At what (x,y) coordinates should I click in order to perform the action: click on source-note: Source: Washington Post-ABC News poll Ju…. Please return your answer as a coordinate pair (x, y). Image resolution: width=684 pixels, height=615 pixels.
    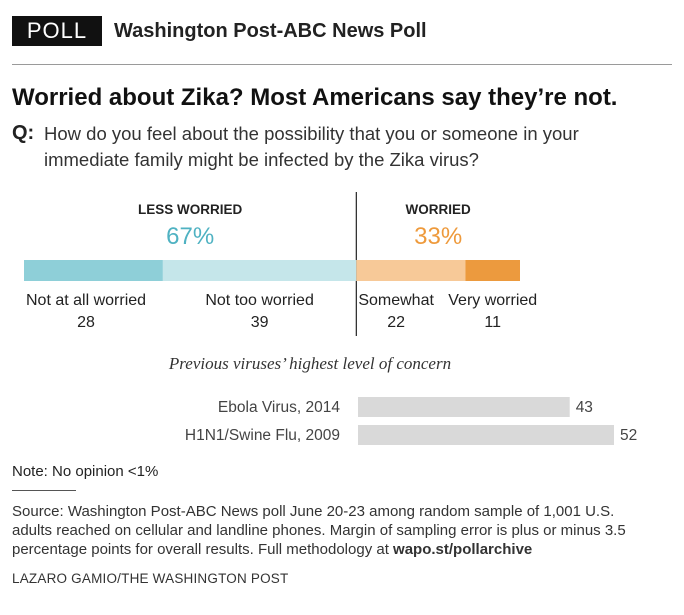
    Looking at the image, I should click on (332, 530).